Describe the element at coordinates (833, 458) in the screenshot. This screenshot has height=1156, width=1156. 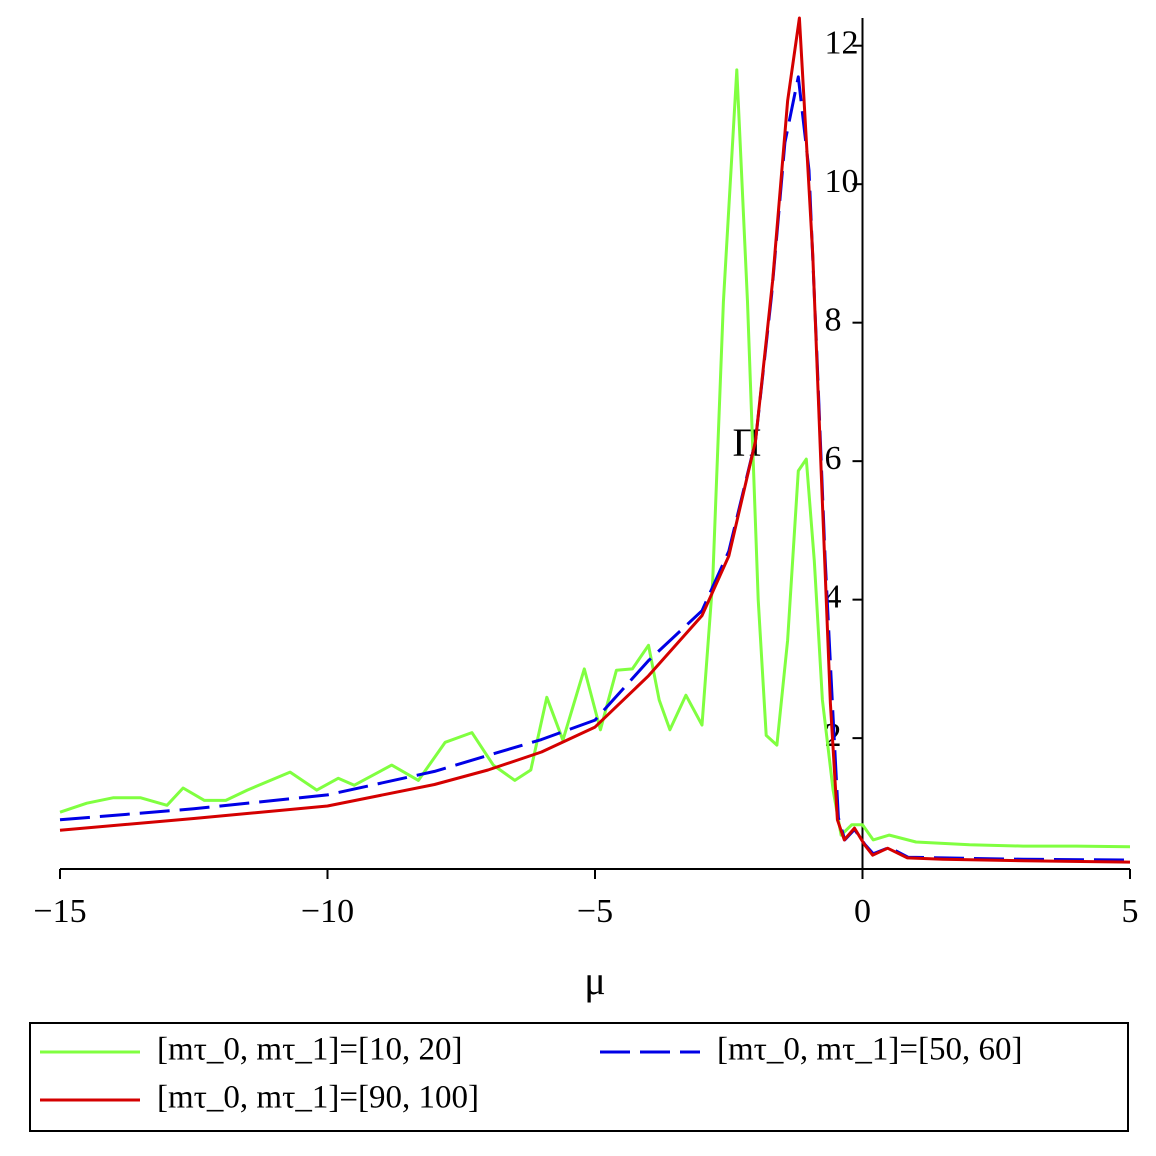
I see `y-tick-label: 6` at that location.